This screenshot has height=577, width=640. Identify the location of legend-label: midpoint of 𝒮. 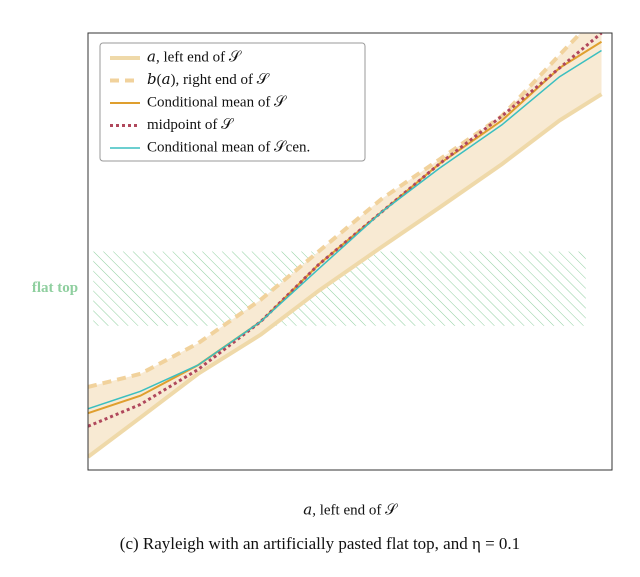
(190, 125).